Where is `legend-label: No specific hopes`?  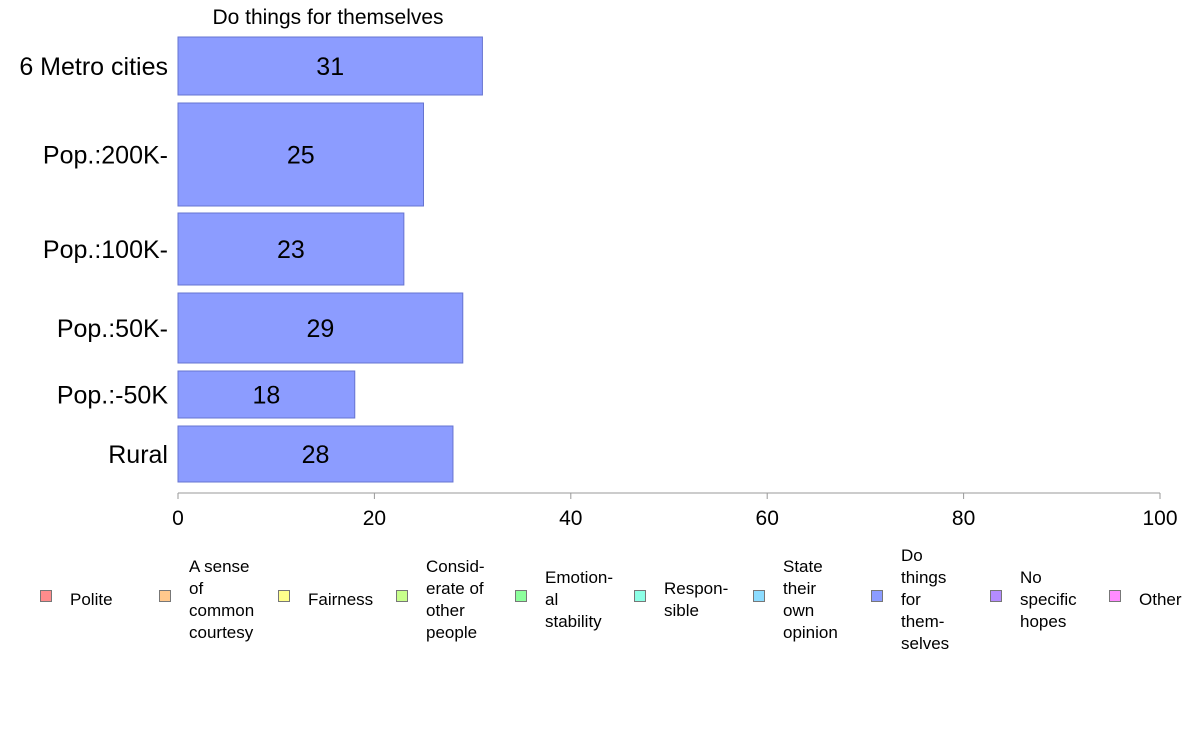 legend-label: No specific hopes is located at coordinates (1048, 599).